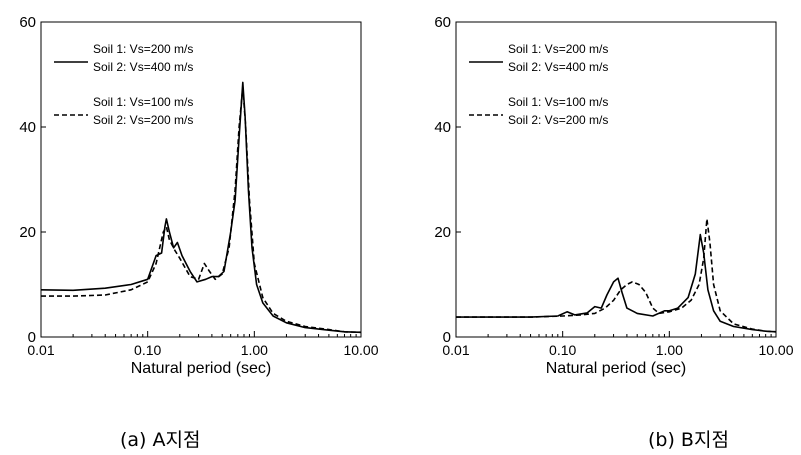 The height and width of the screenshot is (455, 801). Describe the element at coordinates (616, 283) in the screenshot. I see `chart-b-series-1-line` at that location.